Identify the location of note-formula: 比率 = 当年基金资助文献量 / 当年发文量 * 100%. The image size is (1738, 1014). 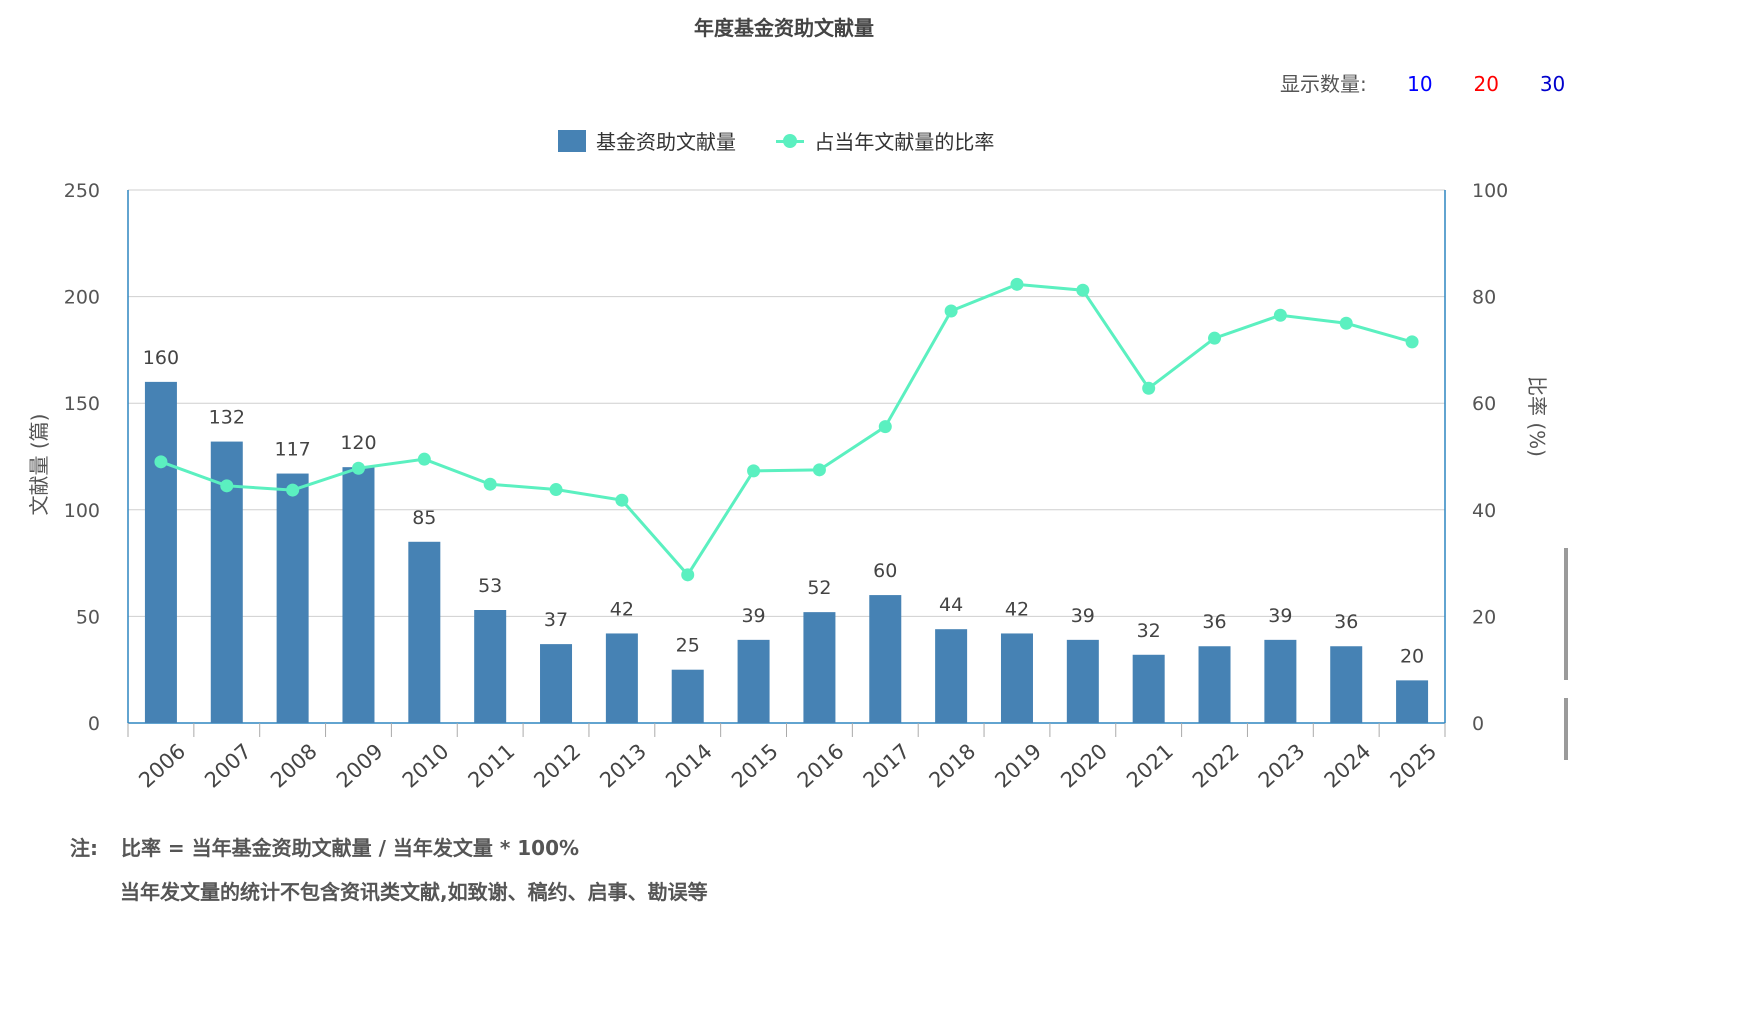
(350, 848).